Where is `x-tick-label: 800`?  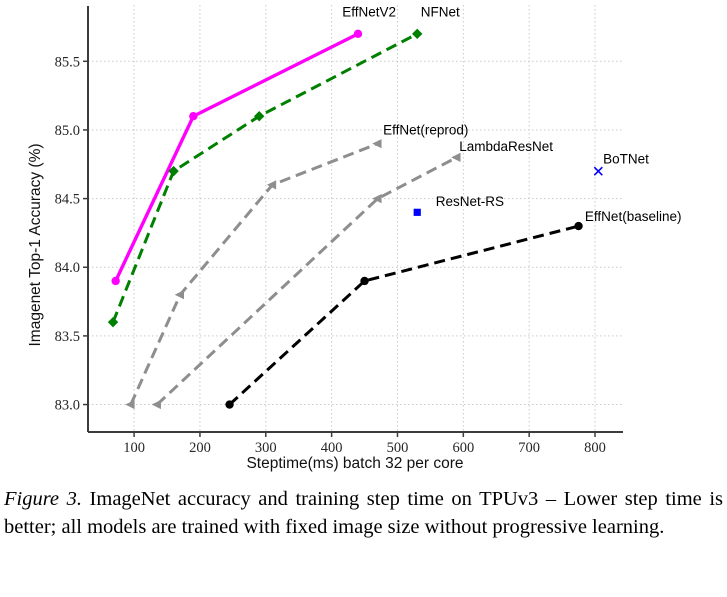 x-tick-label: 800 is located at coordinates (595, 448).